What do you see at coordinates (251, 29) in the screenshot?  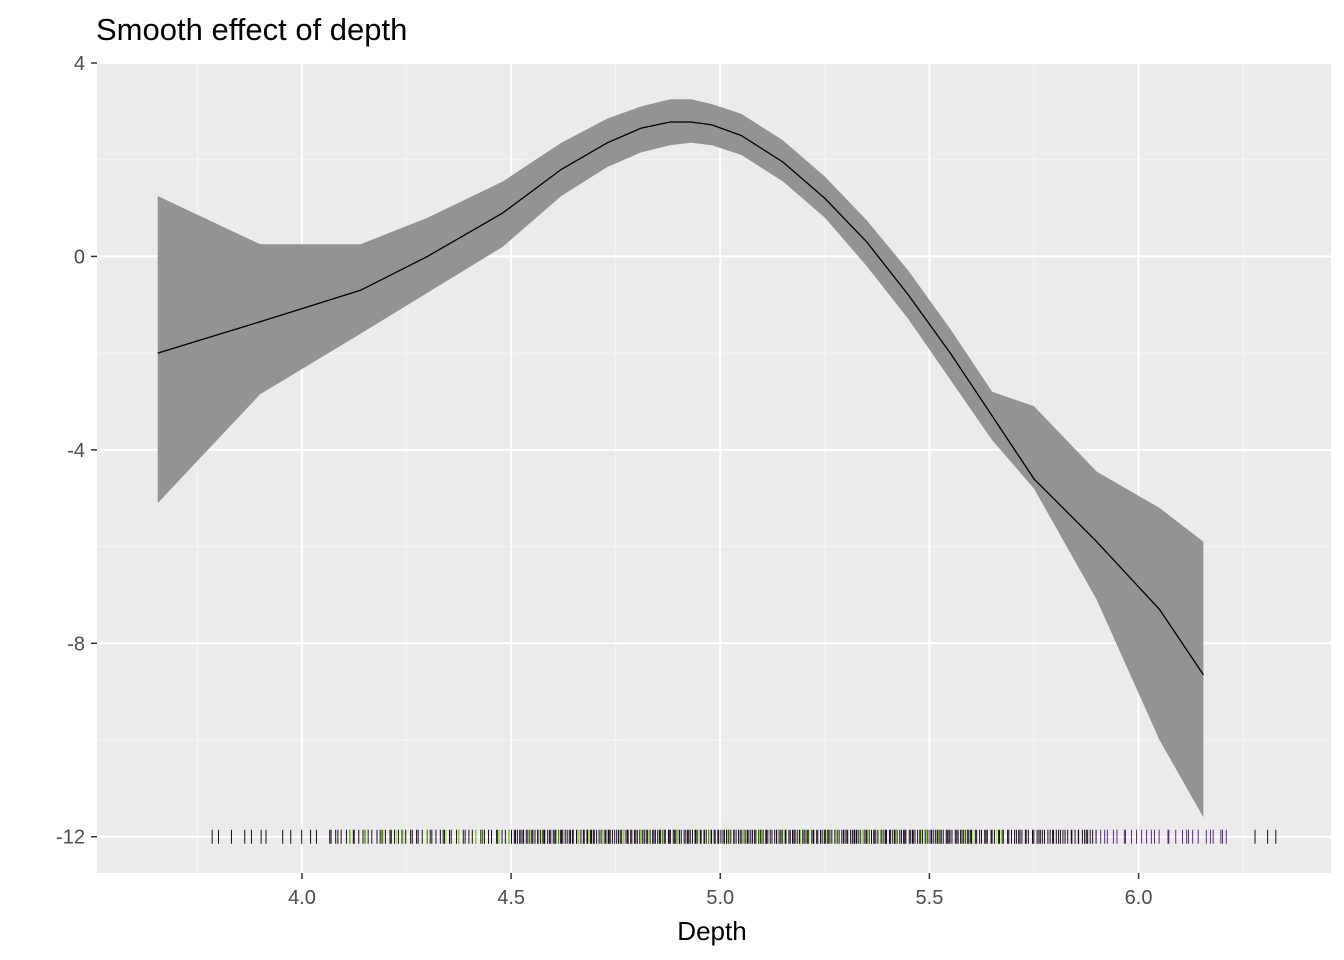 I see `chart-title: Smooth effect of depth` at bounding box center [251, 29].